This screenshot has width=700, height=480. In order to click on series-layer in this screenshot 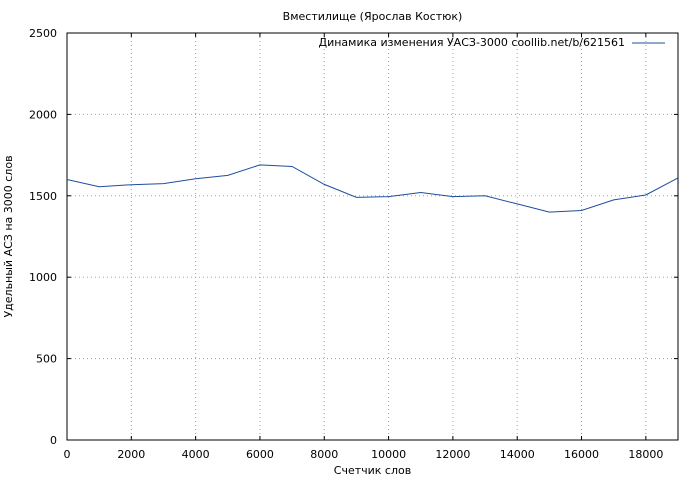, I will do `click(372, 188)`.